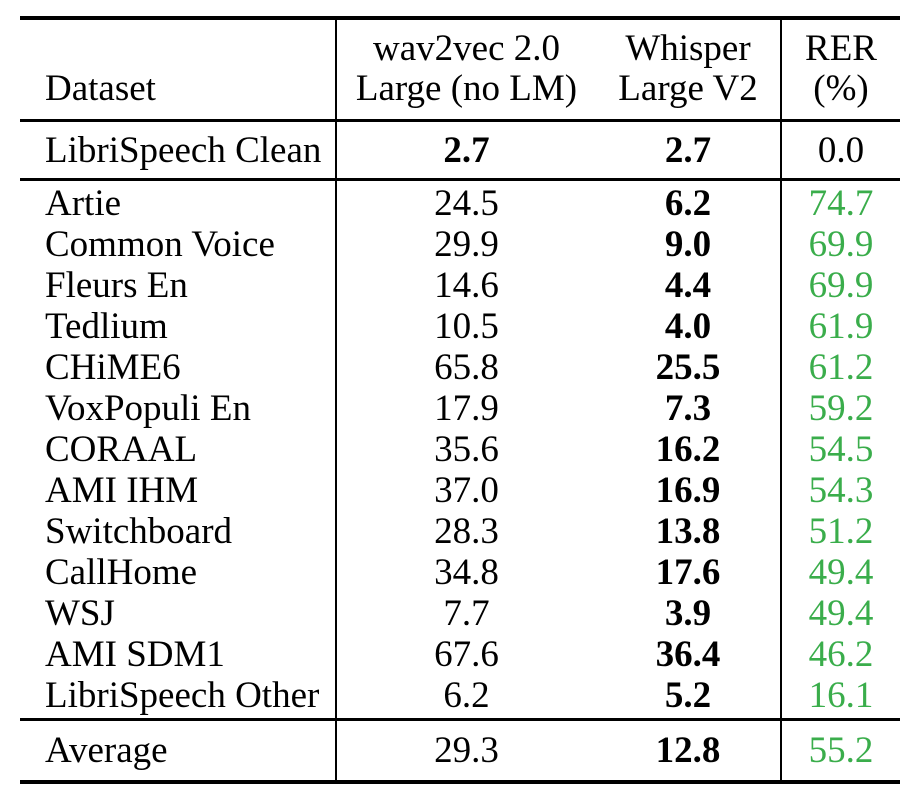 Image resolution: width=915 pixels, height=793 pixels. I want to click on table-row: CORAAL 35.6 16.2 54.5, so click(460, 449).